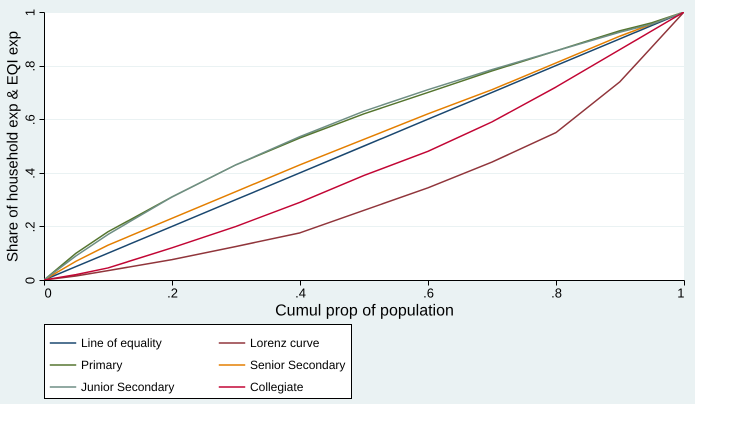 The width and height of the screenshot is (737, 448). I want to click on y-tick-label: .2, so click(30, 226).